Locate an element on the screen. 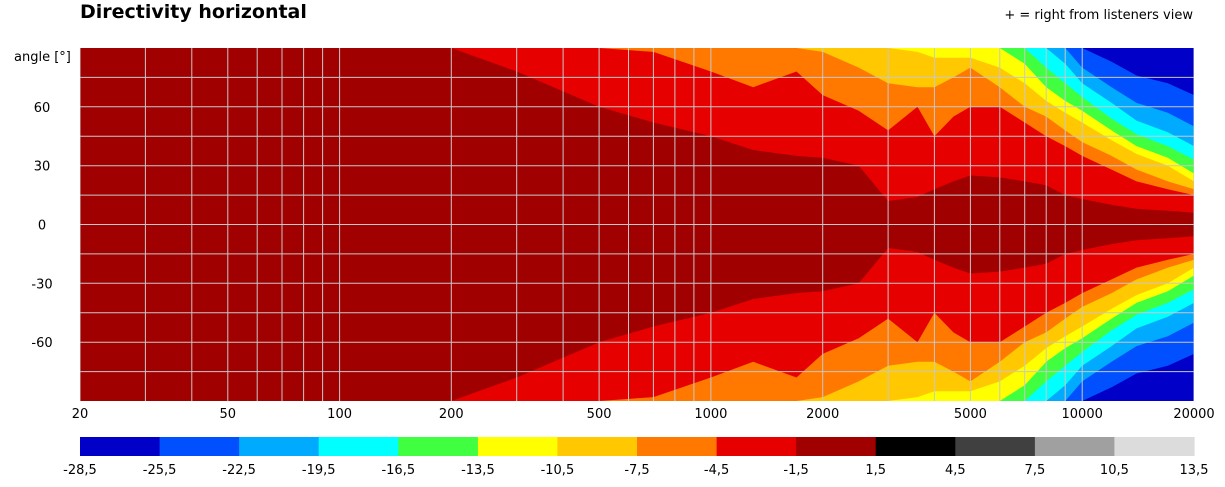 The width and height of the screenshot is (1225, 487). y-axis: 60 30 0 -30 -60 is located at coordinates (41, 226).